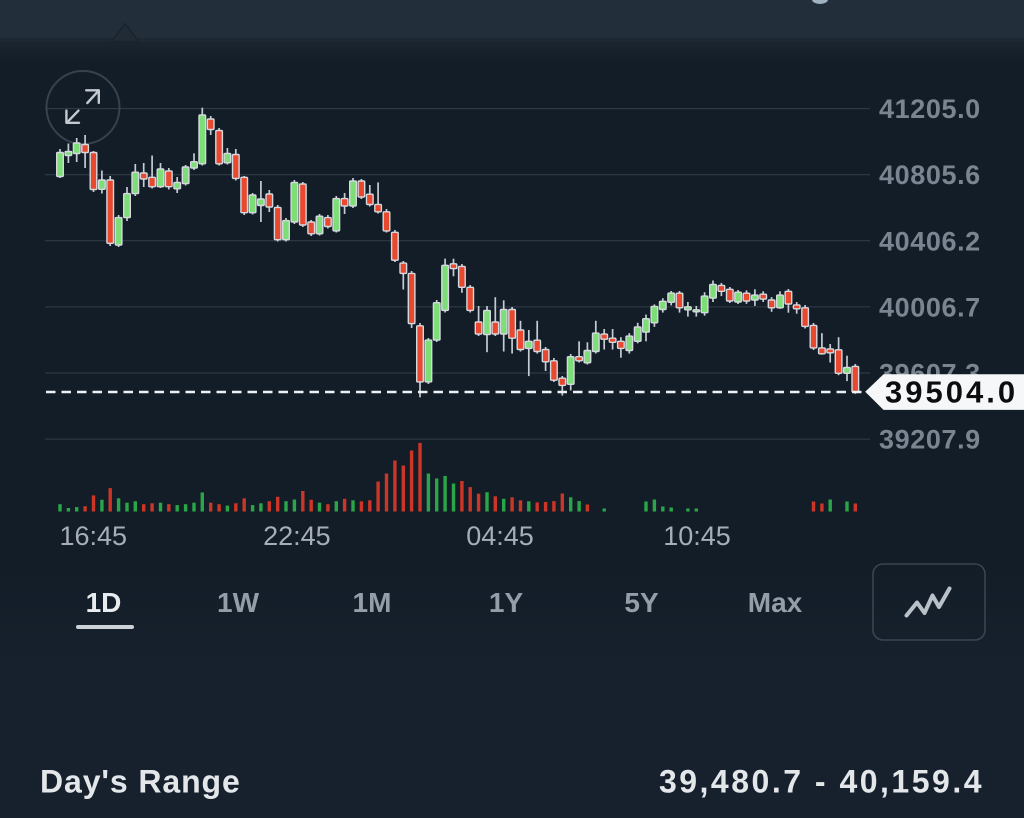  Describe the element at coordinates (697, 536) in the screenshot. I see `svg-text: 10:45` at that location.